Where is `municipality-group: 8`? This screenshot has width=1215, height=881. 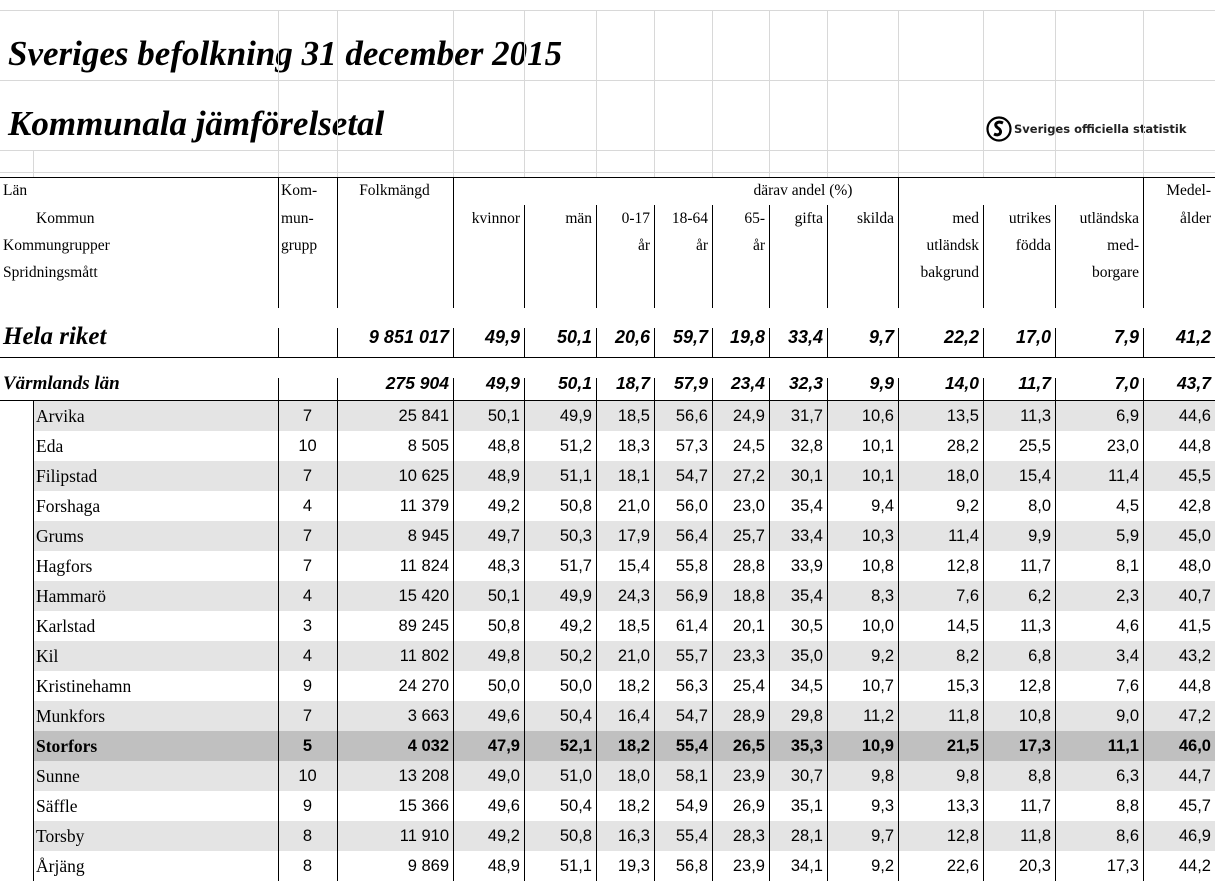
municipality-group: 8 is located at coordinates (307, 865).